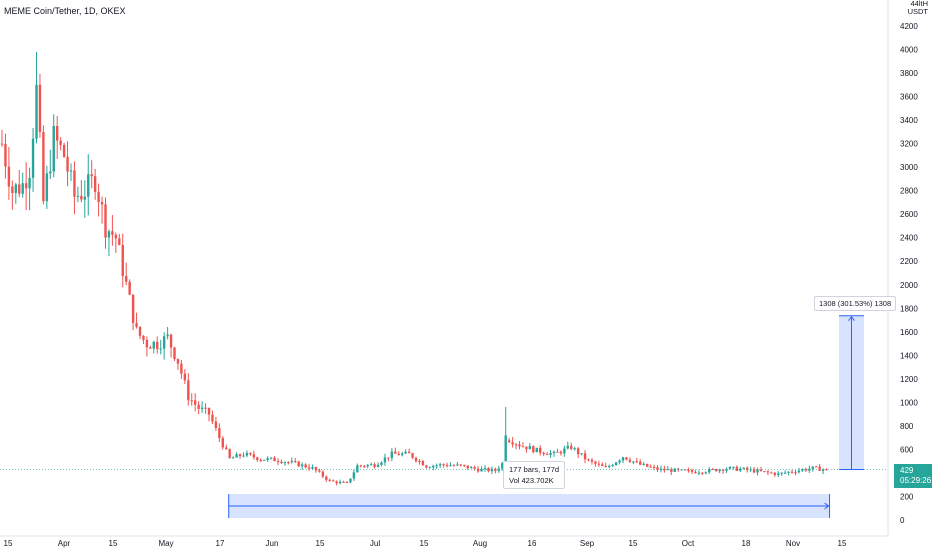  What do you see at coordinates (907, 449) in the screenshot?
I see `y-tick-label: 600` at bounding box center [907, 449].